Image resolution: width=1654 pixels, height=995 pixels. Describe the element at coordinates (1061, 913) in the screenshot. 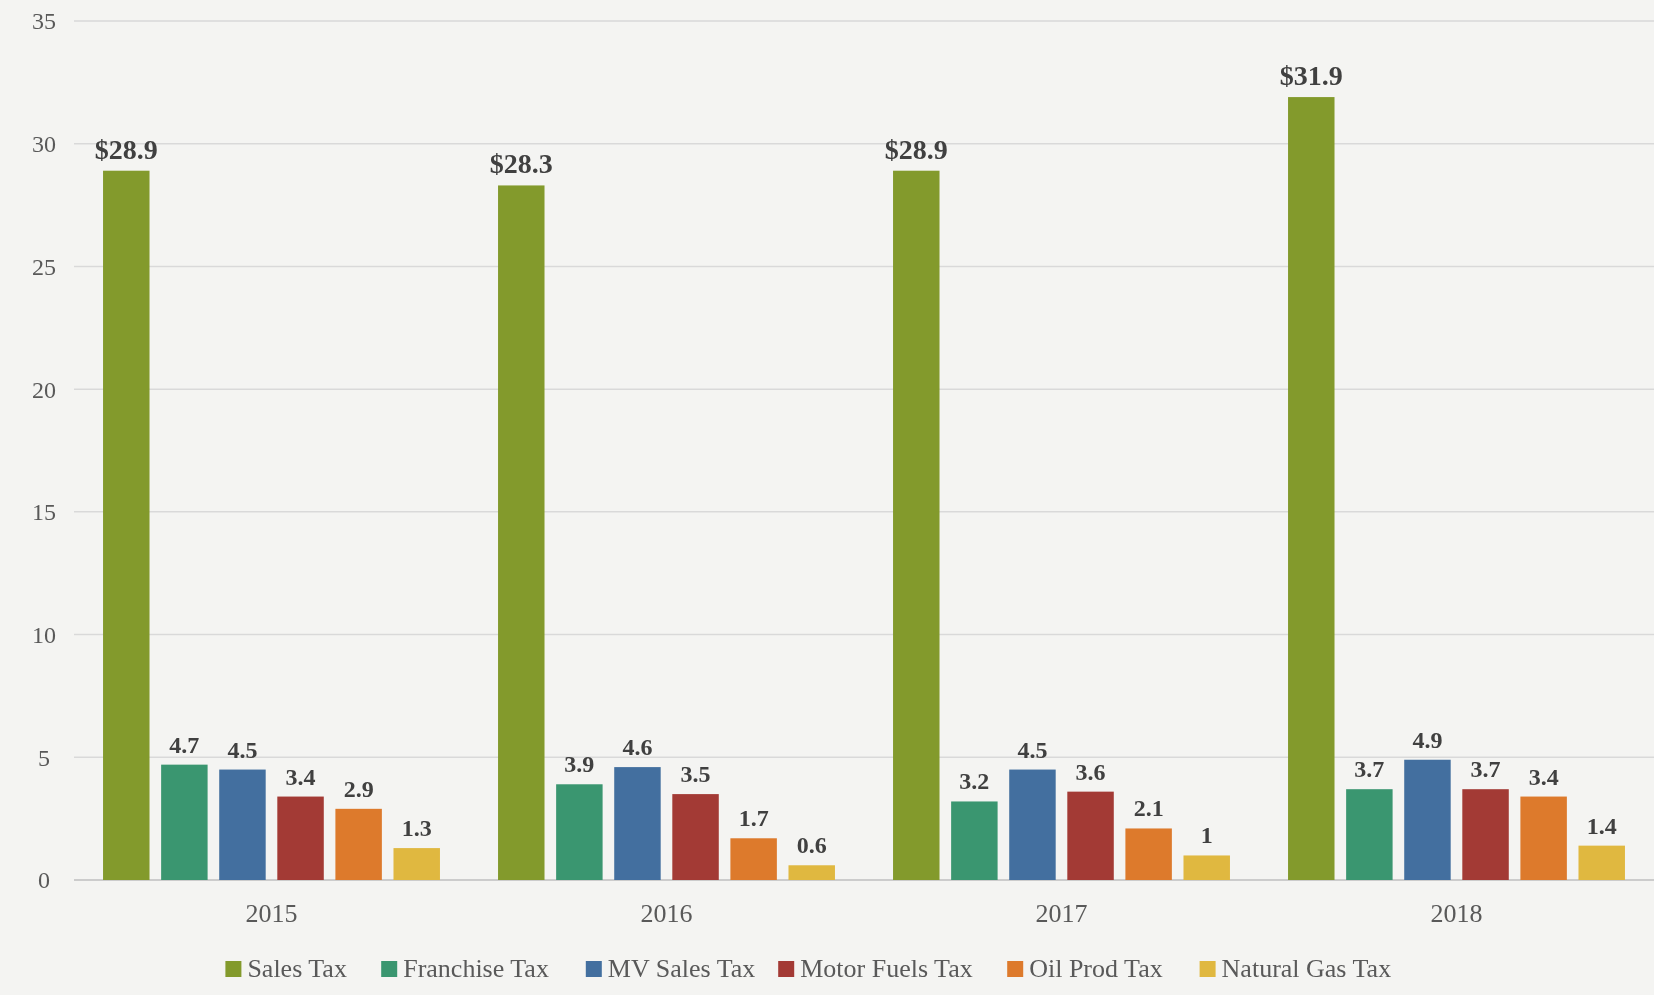

I see `x-tick-label: 2017` at that location.